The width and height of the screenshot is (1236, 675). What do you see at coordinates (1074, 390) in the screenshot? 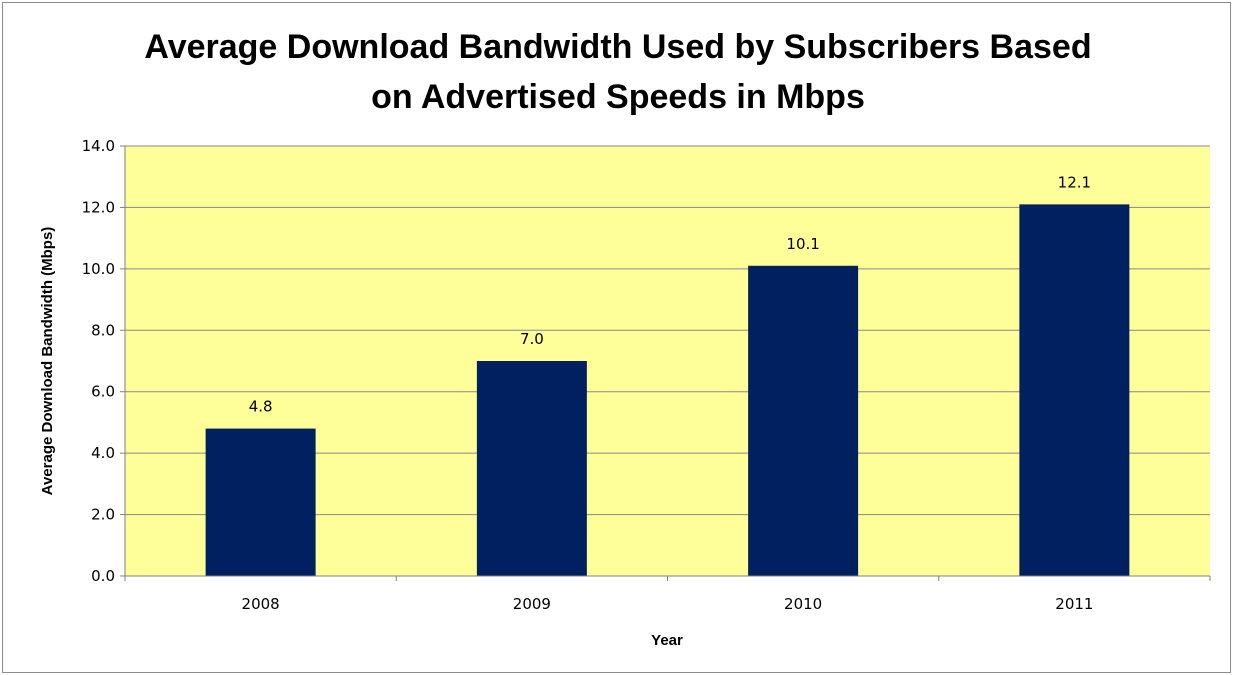
I see `bar-2011` at bounding box center [1074, 390].